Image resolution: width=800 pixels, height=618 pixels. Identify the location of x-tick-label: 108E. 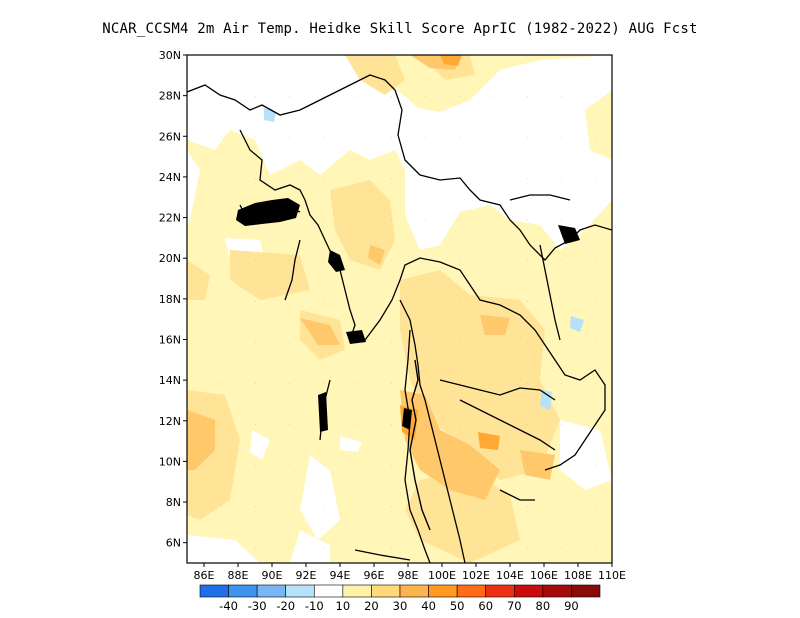
(578, 575).